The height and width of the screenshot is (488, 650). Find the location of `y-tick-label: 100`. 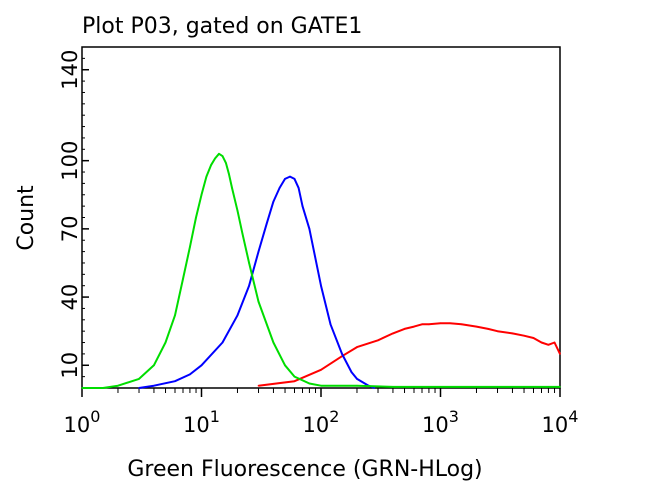

y-tick-label: 100 is located at coordinates (70, 161).